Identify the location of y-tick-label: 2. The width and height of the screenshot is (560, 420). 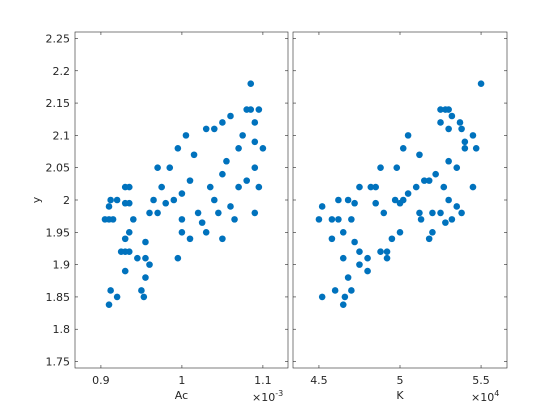
(66, 200).